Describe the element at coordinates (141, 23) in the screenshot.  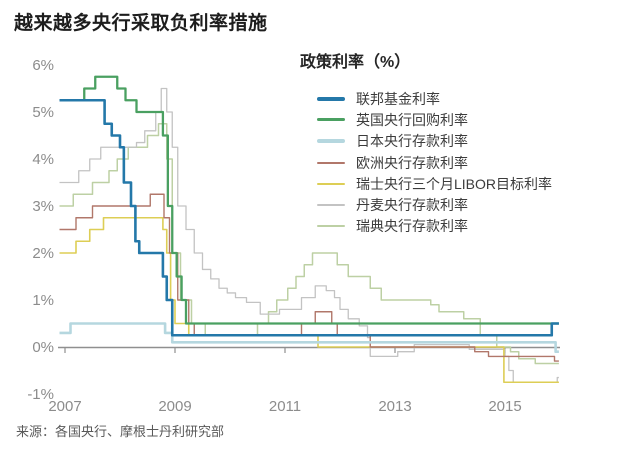
I see `page-title: 越来越多央行采取负利率措施` at that location.